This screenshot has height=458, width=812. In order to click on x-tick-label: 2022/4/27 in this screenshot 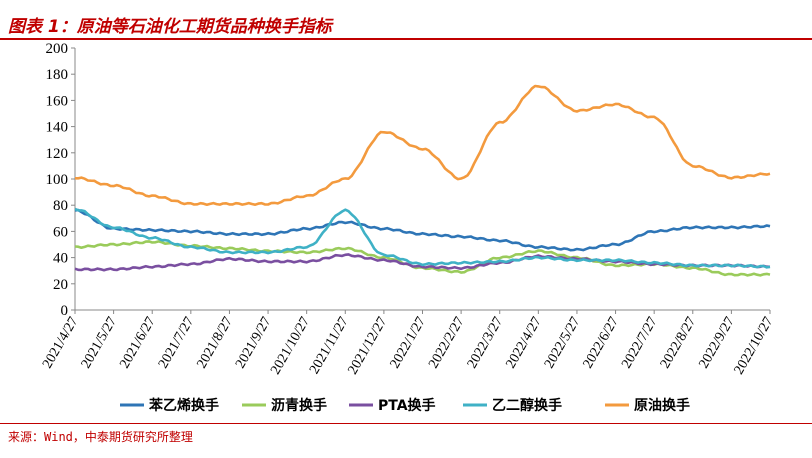, I will do `click(523, 343)`.